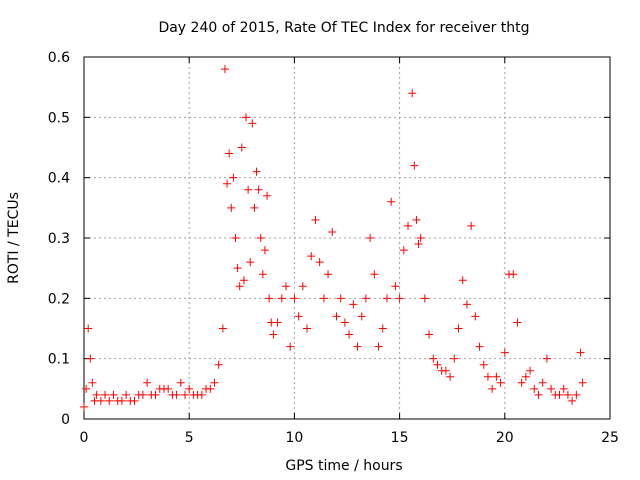 This screenshot has width=640, height=480. Describe the element at coordinates (59, 58) in the screenshot. I see `y-tick-label: 0.6` at that location.